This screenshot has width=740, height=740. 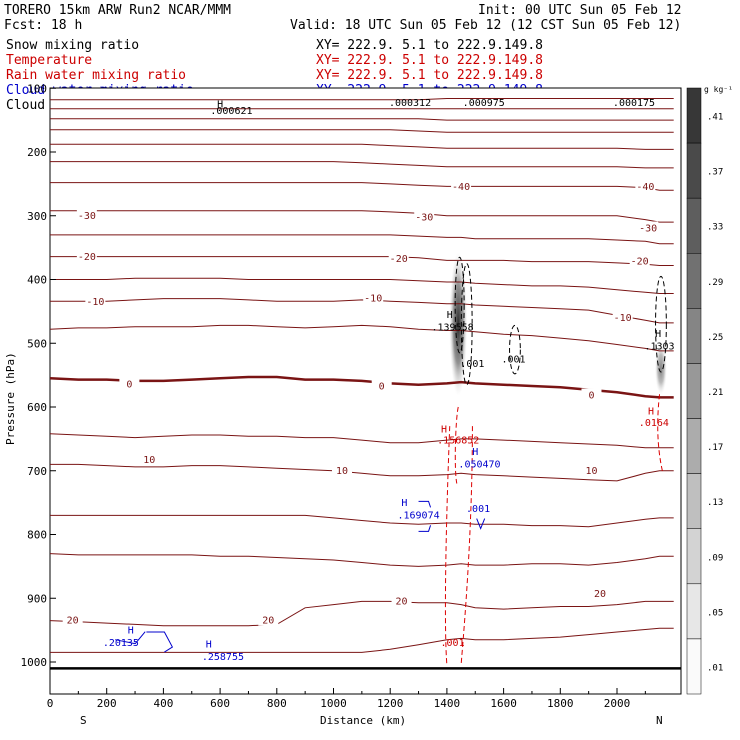 What do you see at coordinates (453, 643) in the screenshot?
I see `maximum-value: .001` at bounding box center [453, 643].